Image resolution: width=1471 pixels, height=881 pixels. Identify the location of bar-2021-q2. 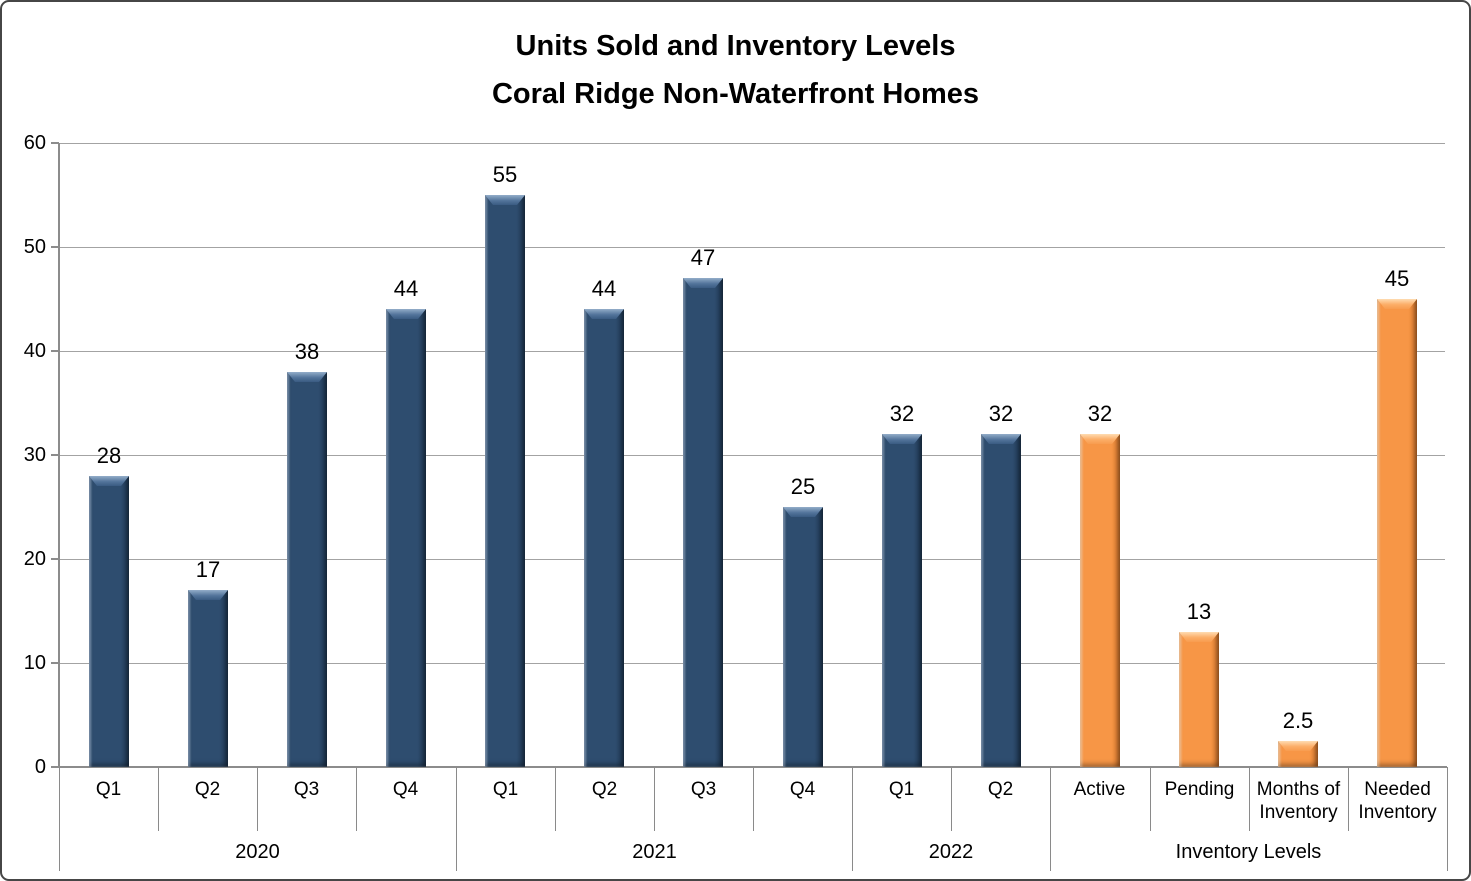
(604, 538).